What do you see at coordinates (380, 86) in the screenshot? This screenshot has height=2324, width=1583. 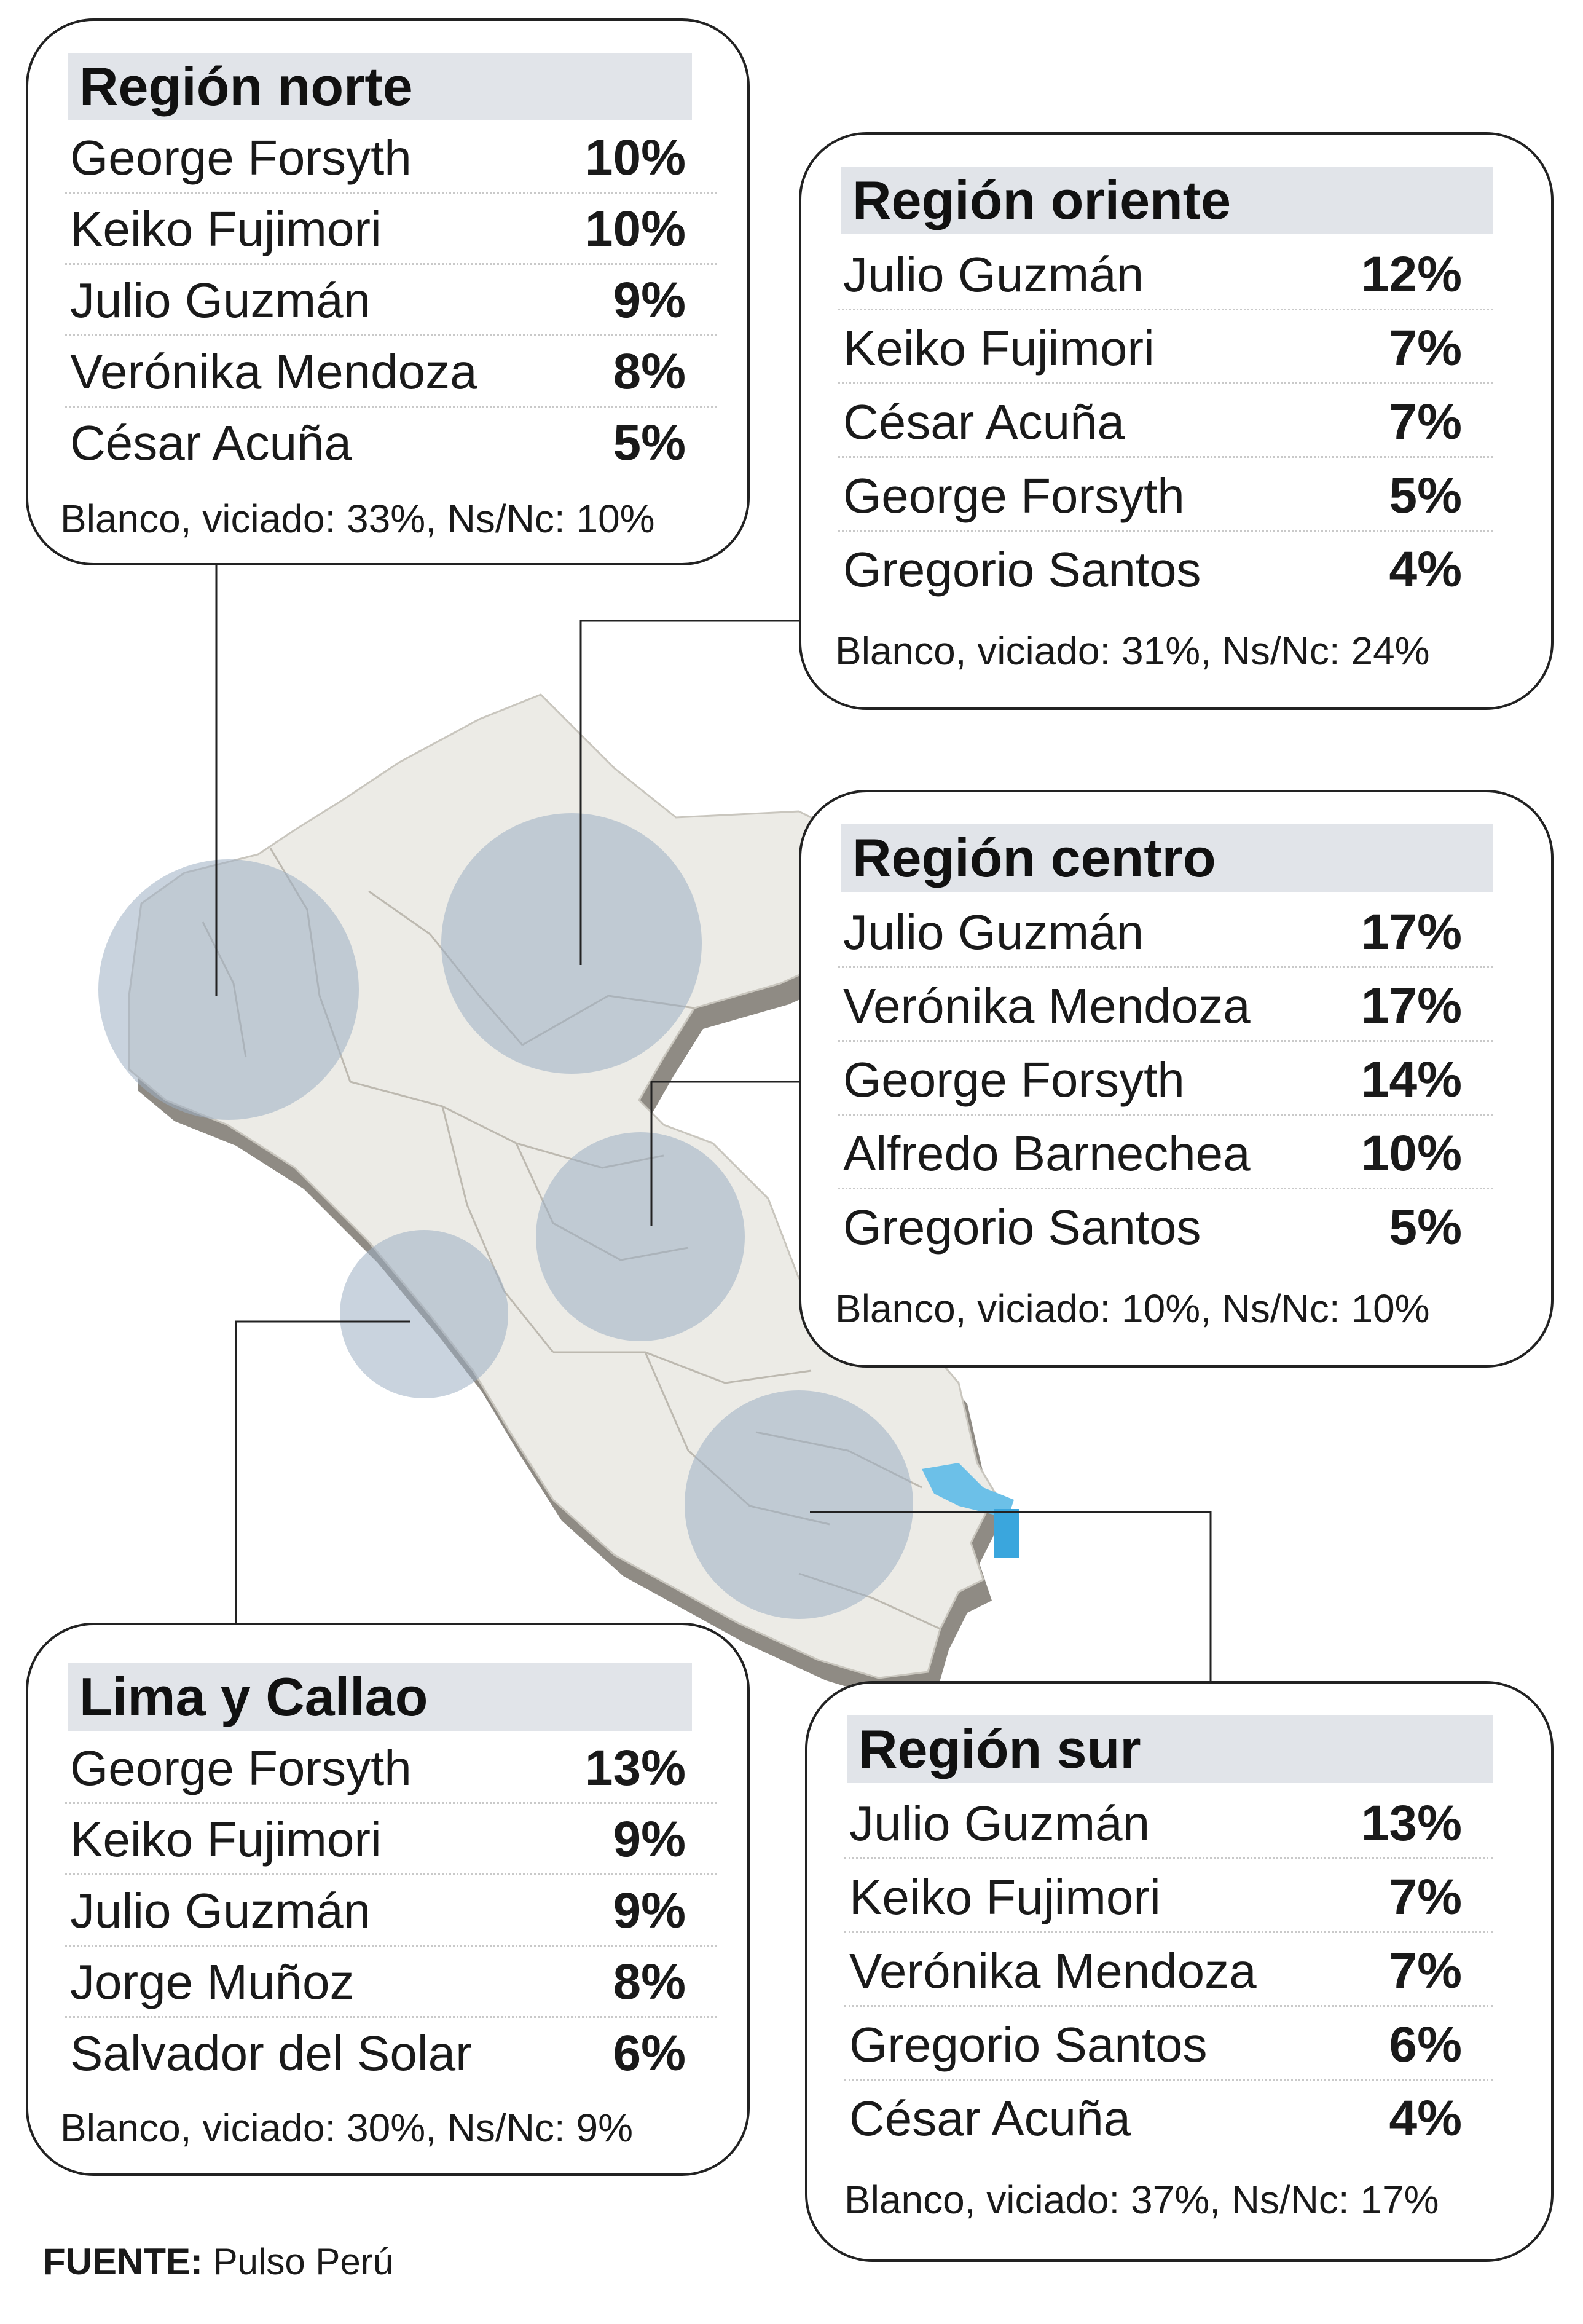 I see `region-norte-title: Región norte` at bounding box center [380, 86].